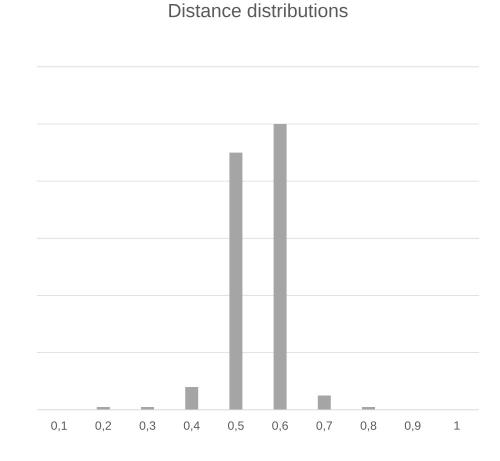 Image resolution: width=500 pixels, height=461 pixels. Describe the element at coordinates (324, 426) in the screenshot. I see `x-tick-label: 0,7` at that location.